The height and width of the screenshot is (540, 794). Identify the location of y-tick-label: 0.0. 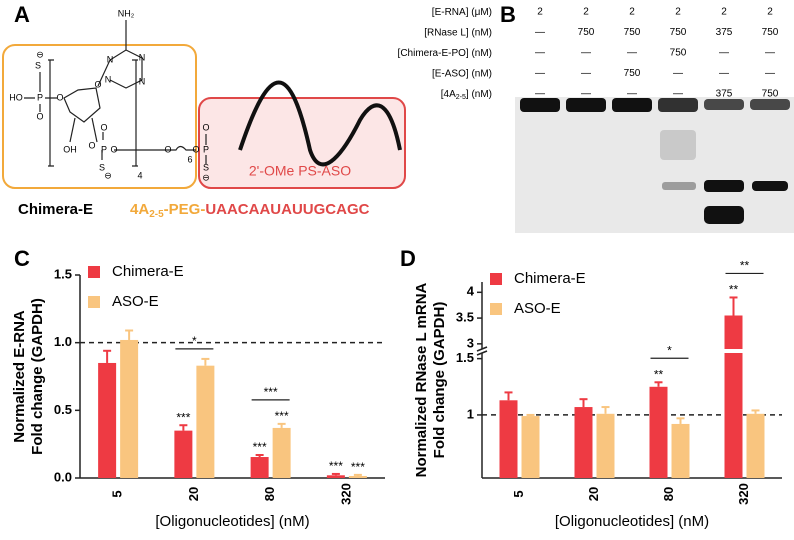
(63, 476).